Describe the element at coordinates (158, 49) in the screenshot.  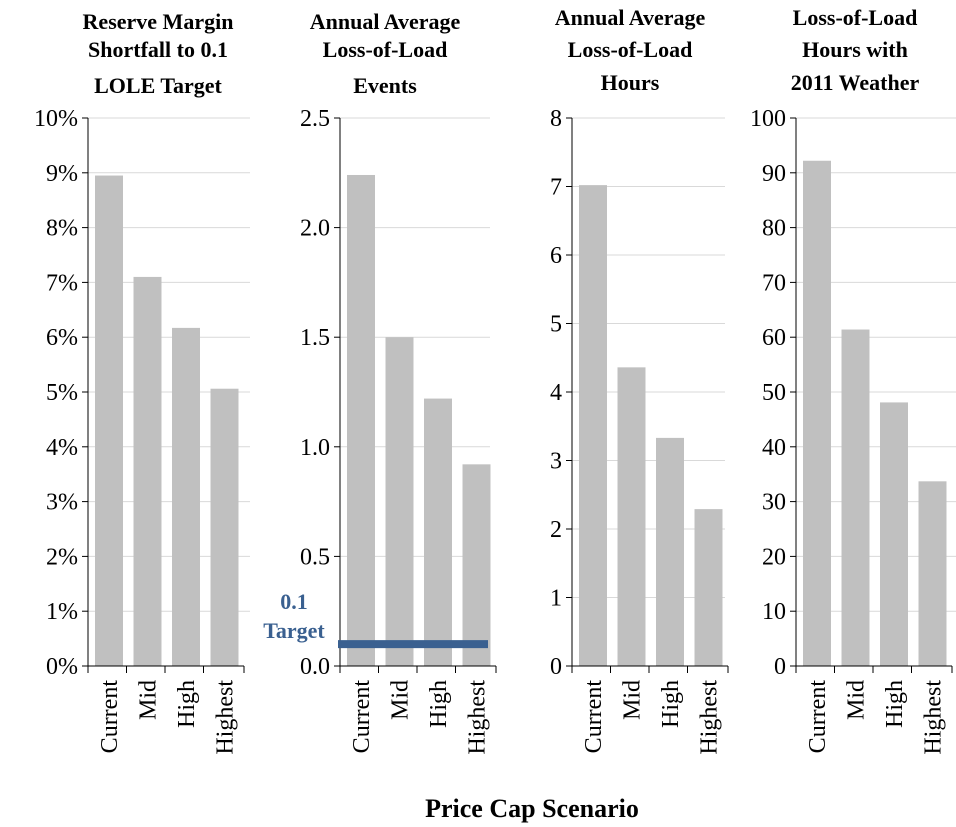
I see `chart-title-line: Shortfall to 0.1` at that location.